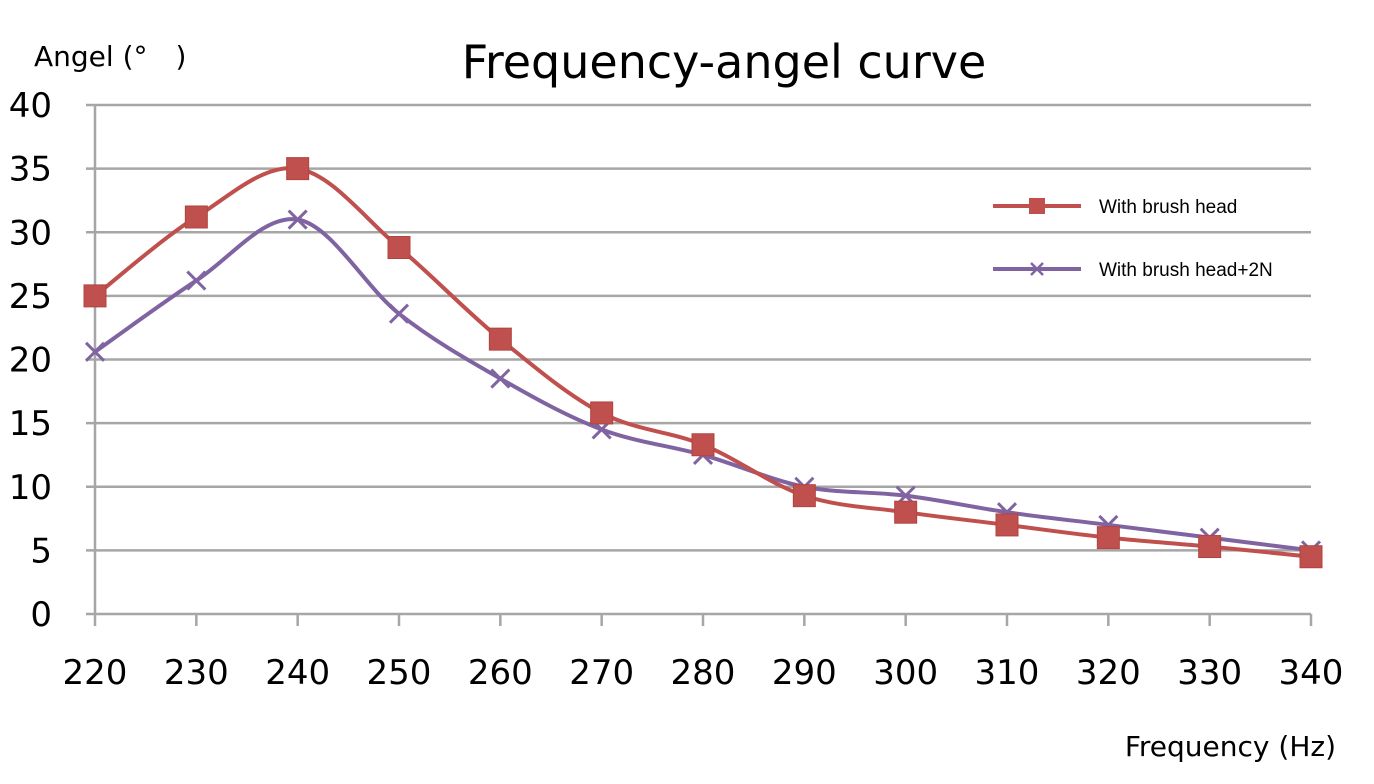 This screenshot has width=1374, height=784. Describe the element at coordinates (1230, 746) in the screenshot. I see `x-axis-label: Frequency (Hz)` at that location.